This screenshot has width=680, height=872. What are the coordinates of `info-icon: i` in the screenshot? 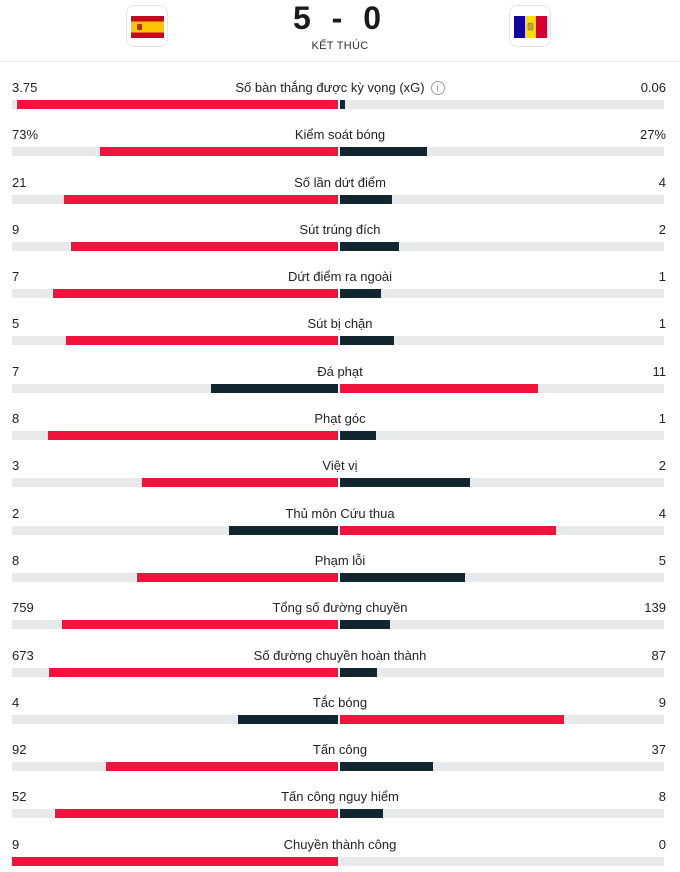 It's located at (437, 88).